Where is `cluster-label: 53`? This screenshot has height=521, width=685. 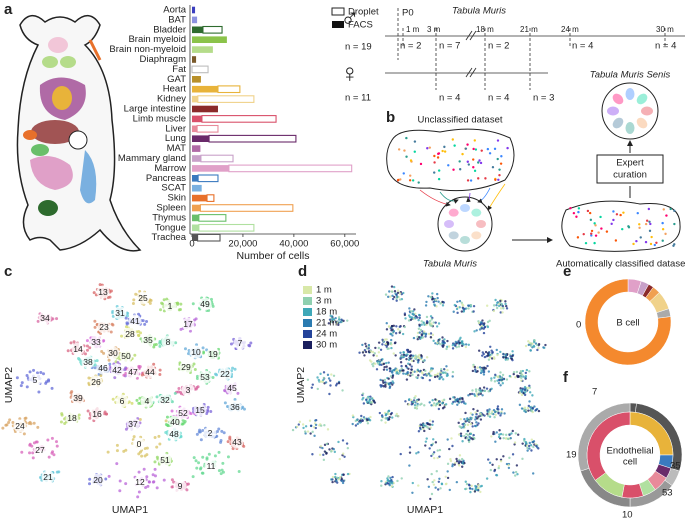
cluster-label: 53 is located at coordinates (205, 377).